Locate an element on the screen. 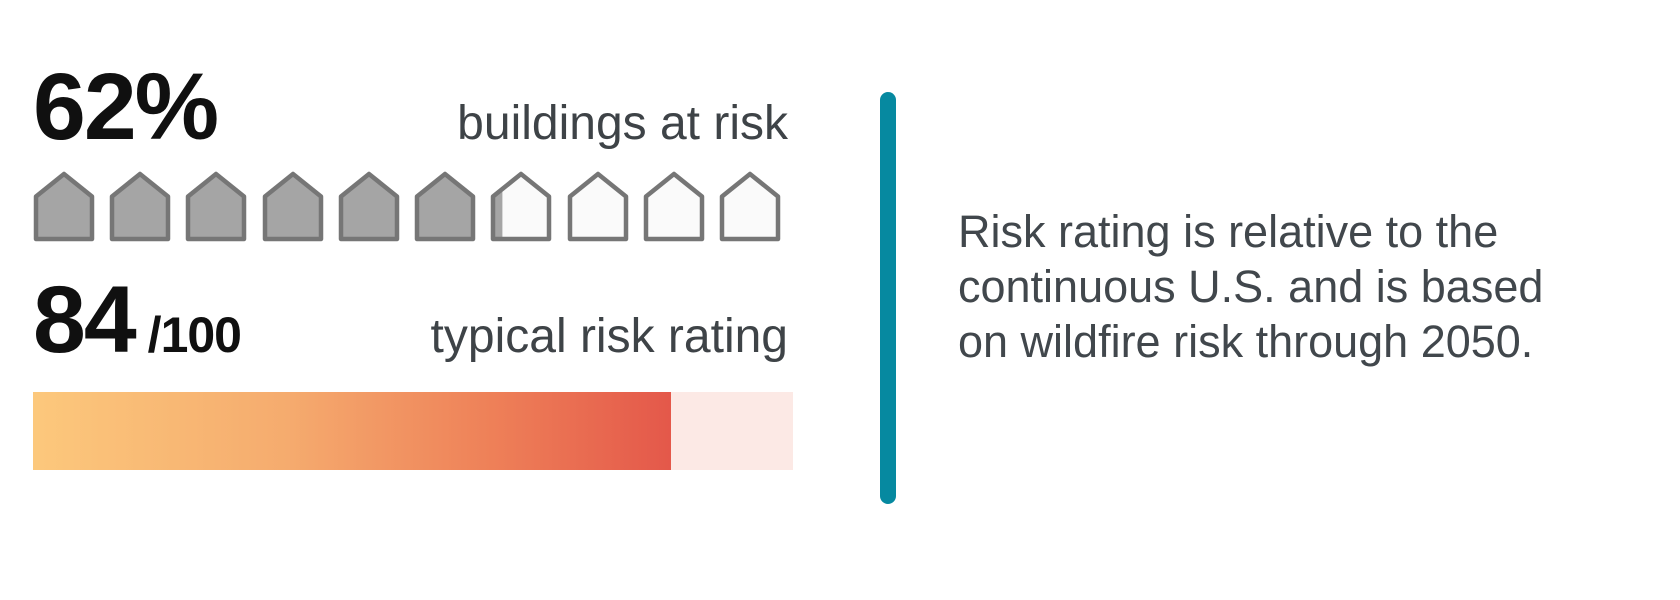 This screenshot has width=1680, height=600. buildings-at-risk-label: buildings at risk is located at coordinates (622, 123).